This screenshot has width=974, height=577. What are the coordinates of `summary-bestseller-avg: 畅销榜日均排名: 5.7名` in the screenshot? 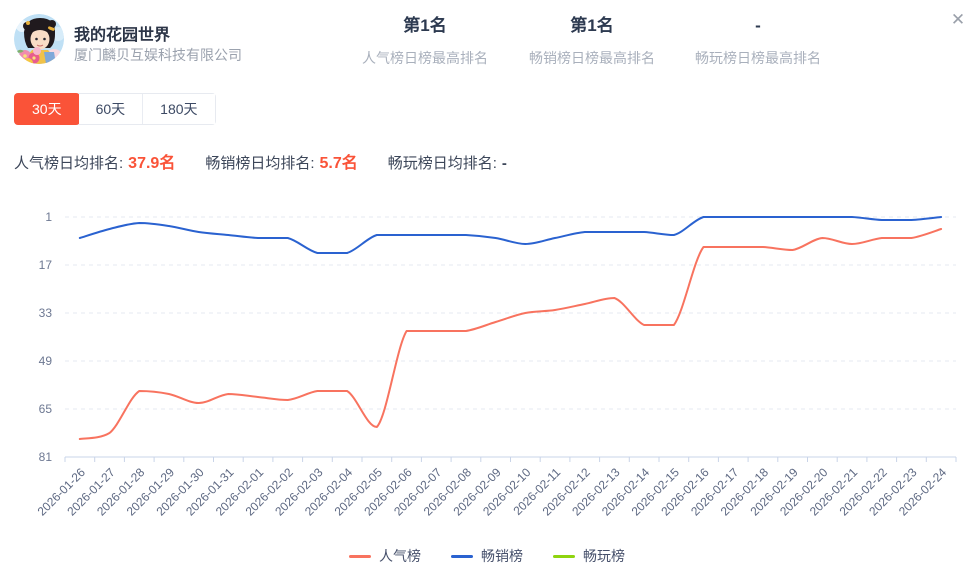 It's located at (281, 161).